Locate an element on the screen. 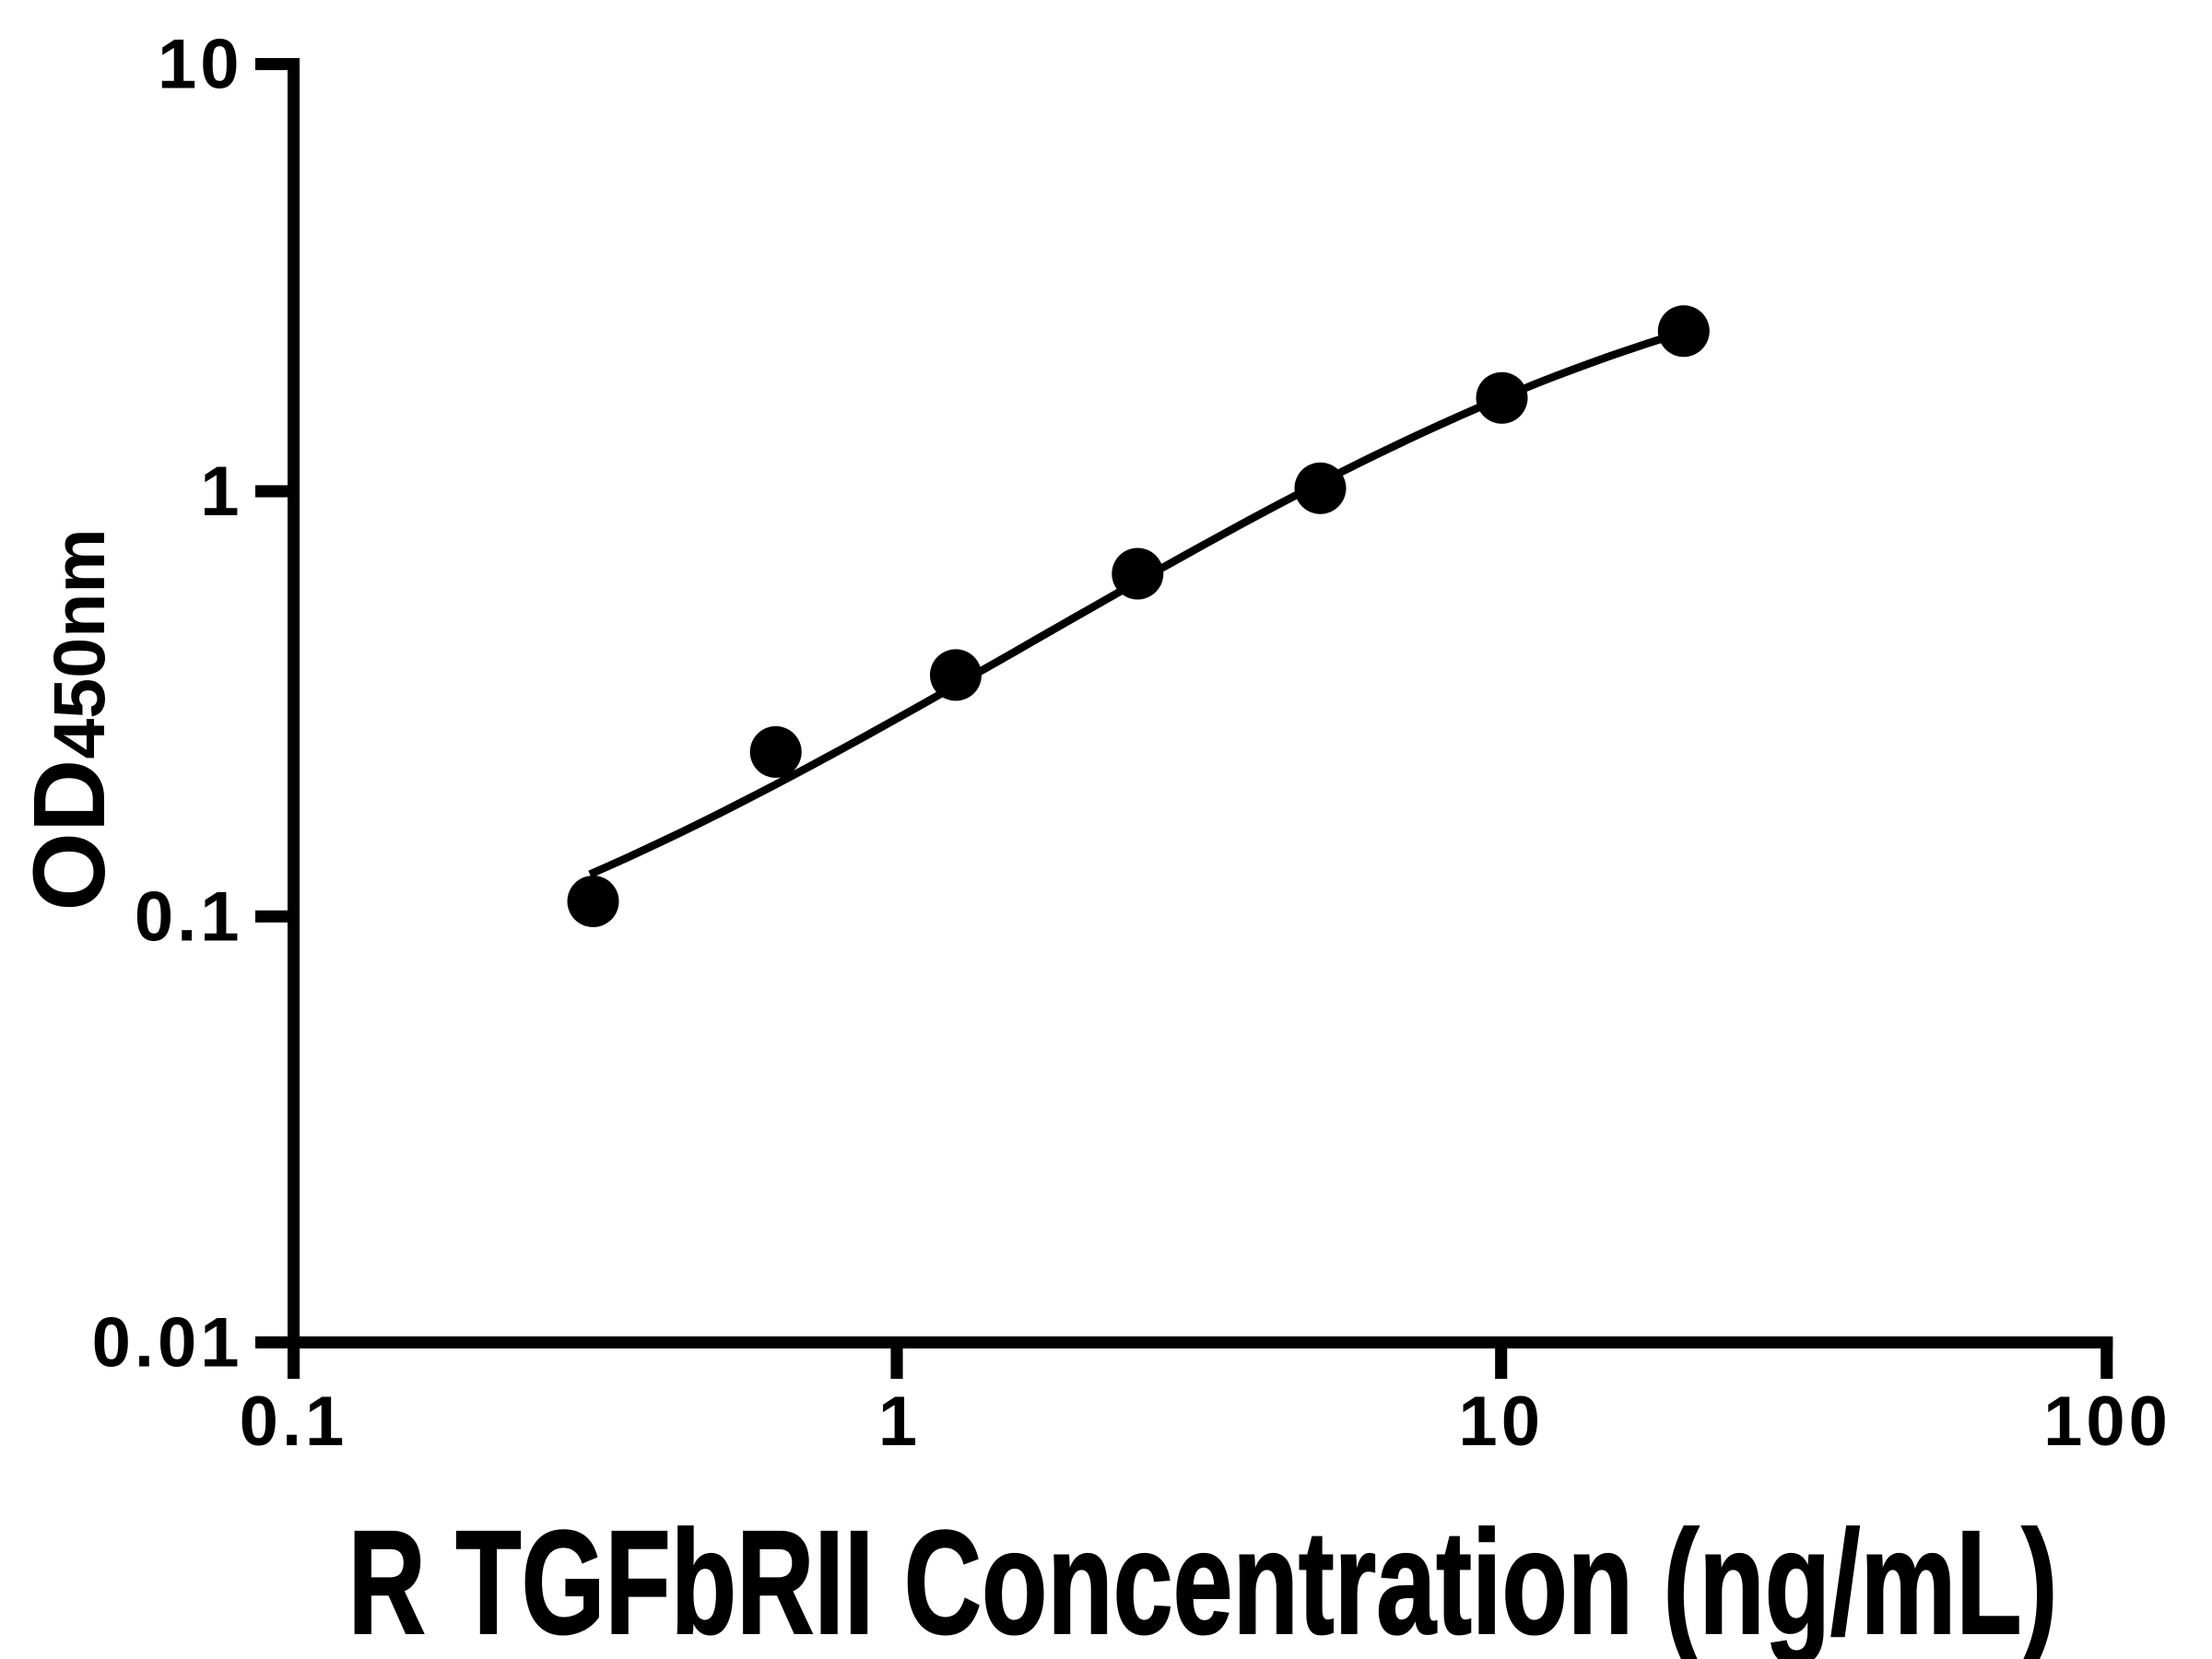  svg-text:R TGFbRII Concentration (ng/mL: R TGFbRII Concentration (ng/mL) is located at coordinates (1203, 1579).